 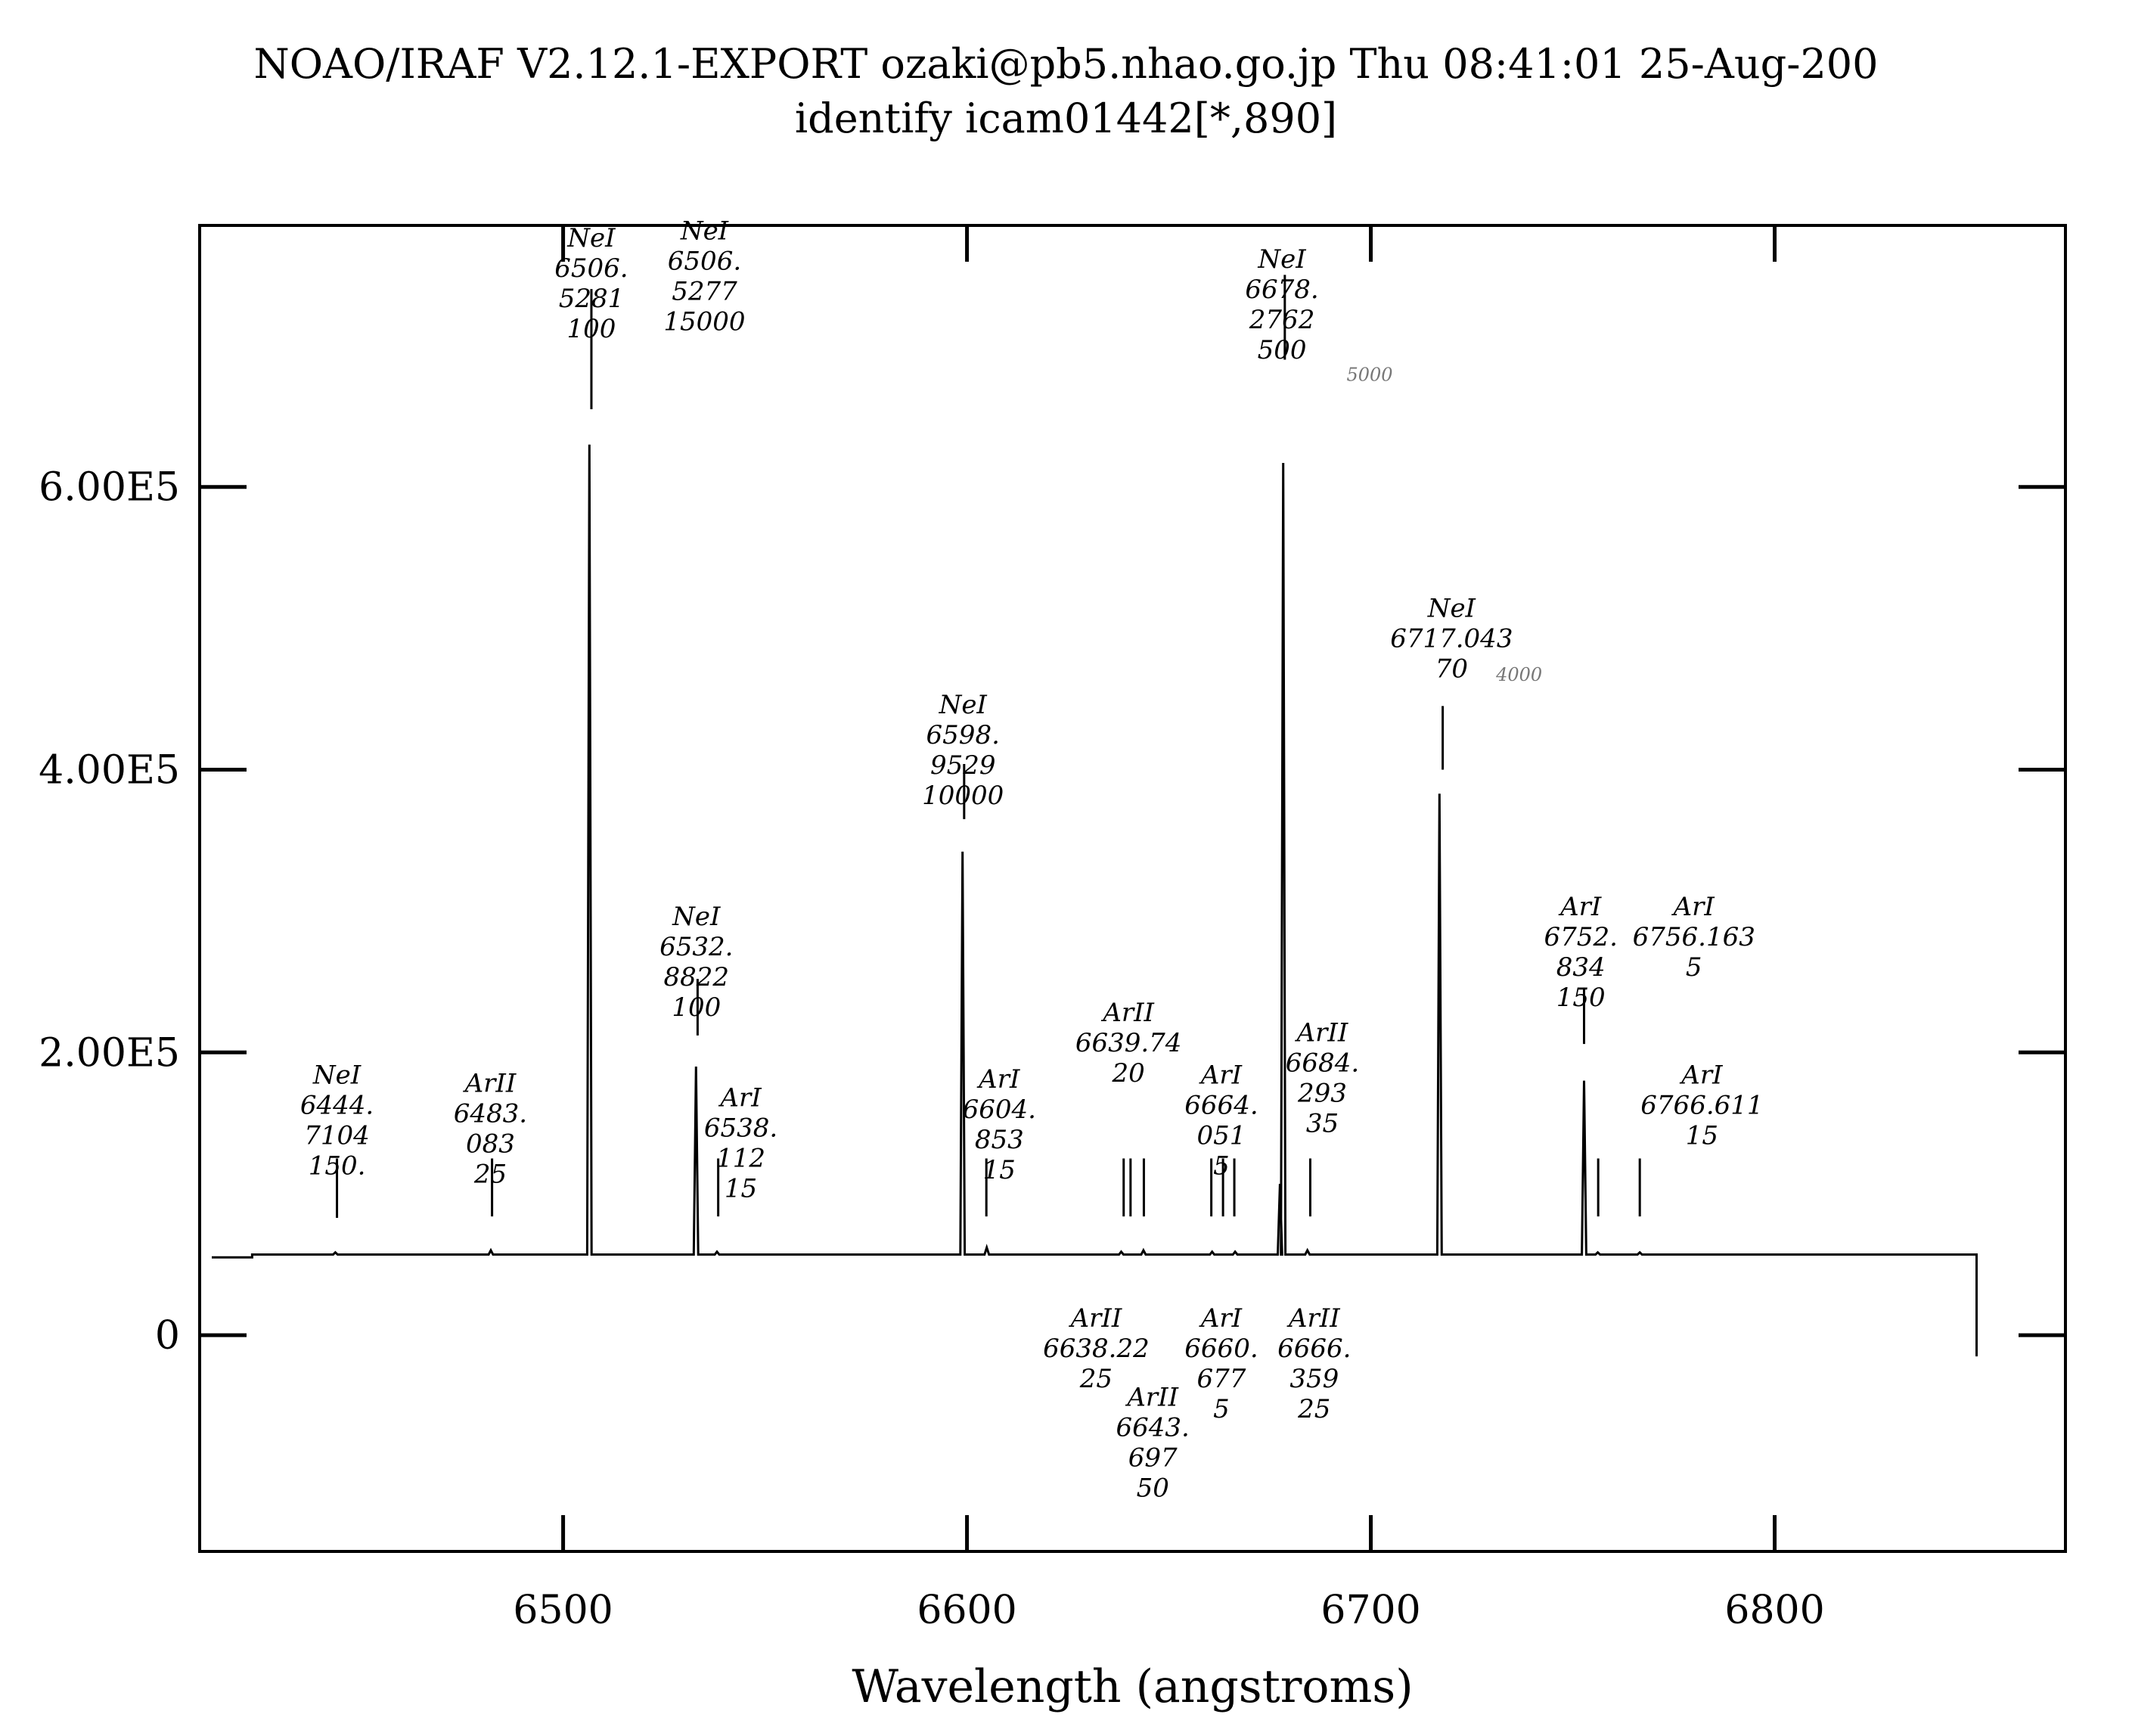 I want to click on side-note: 5000, so click(x=1370, y=375).